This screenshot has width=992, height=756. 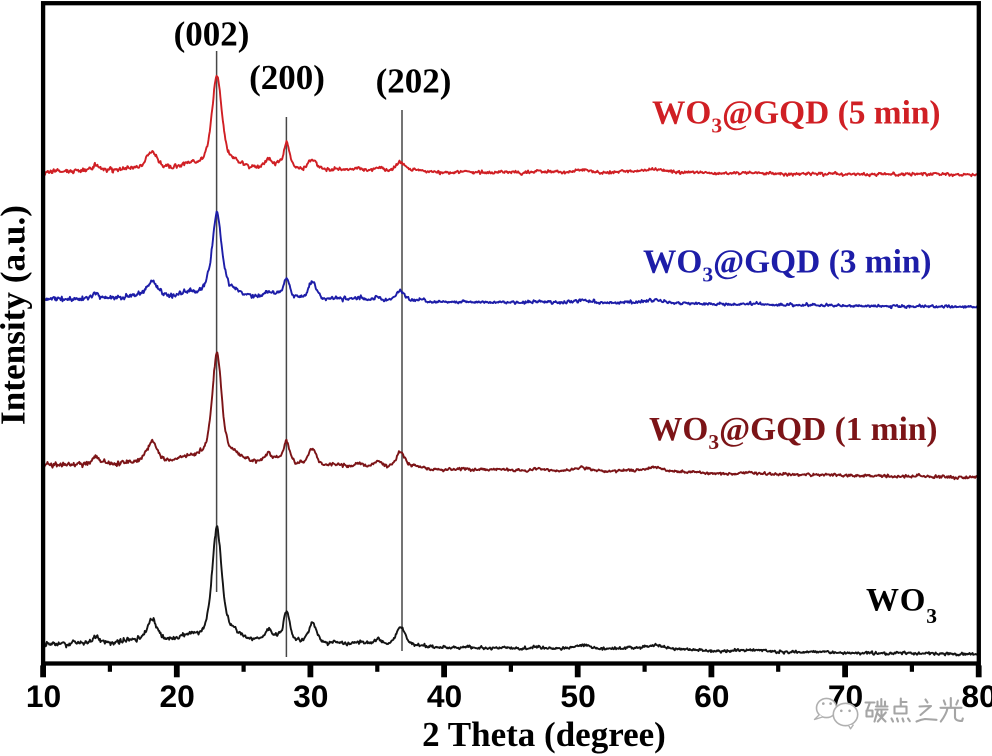 What do you see at coordinates (787, 265) in the screenshot?
I see `svg-text: WO3@GQD (3 min)` at bounding box center [787, 265].